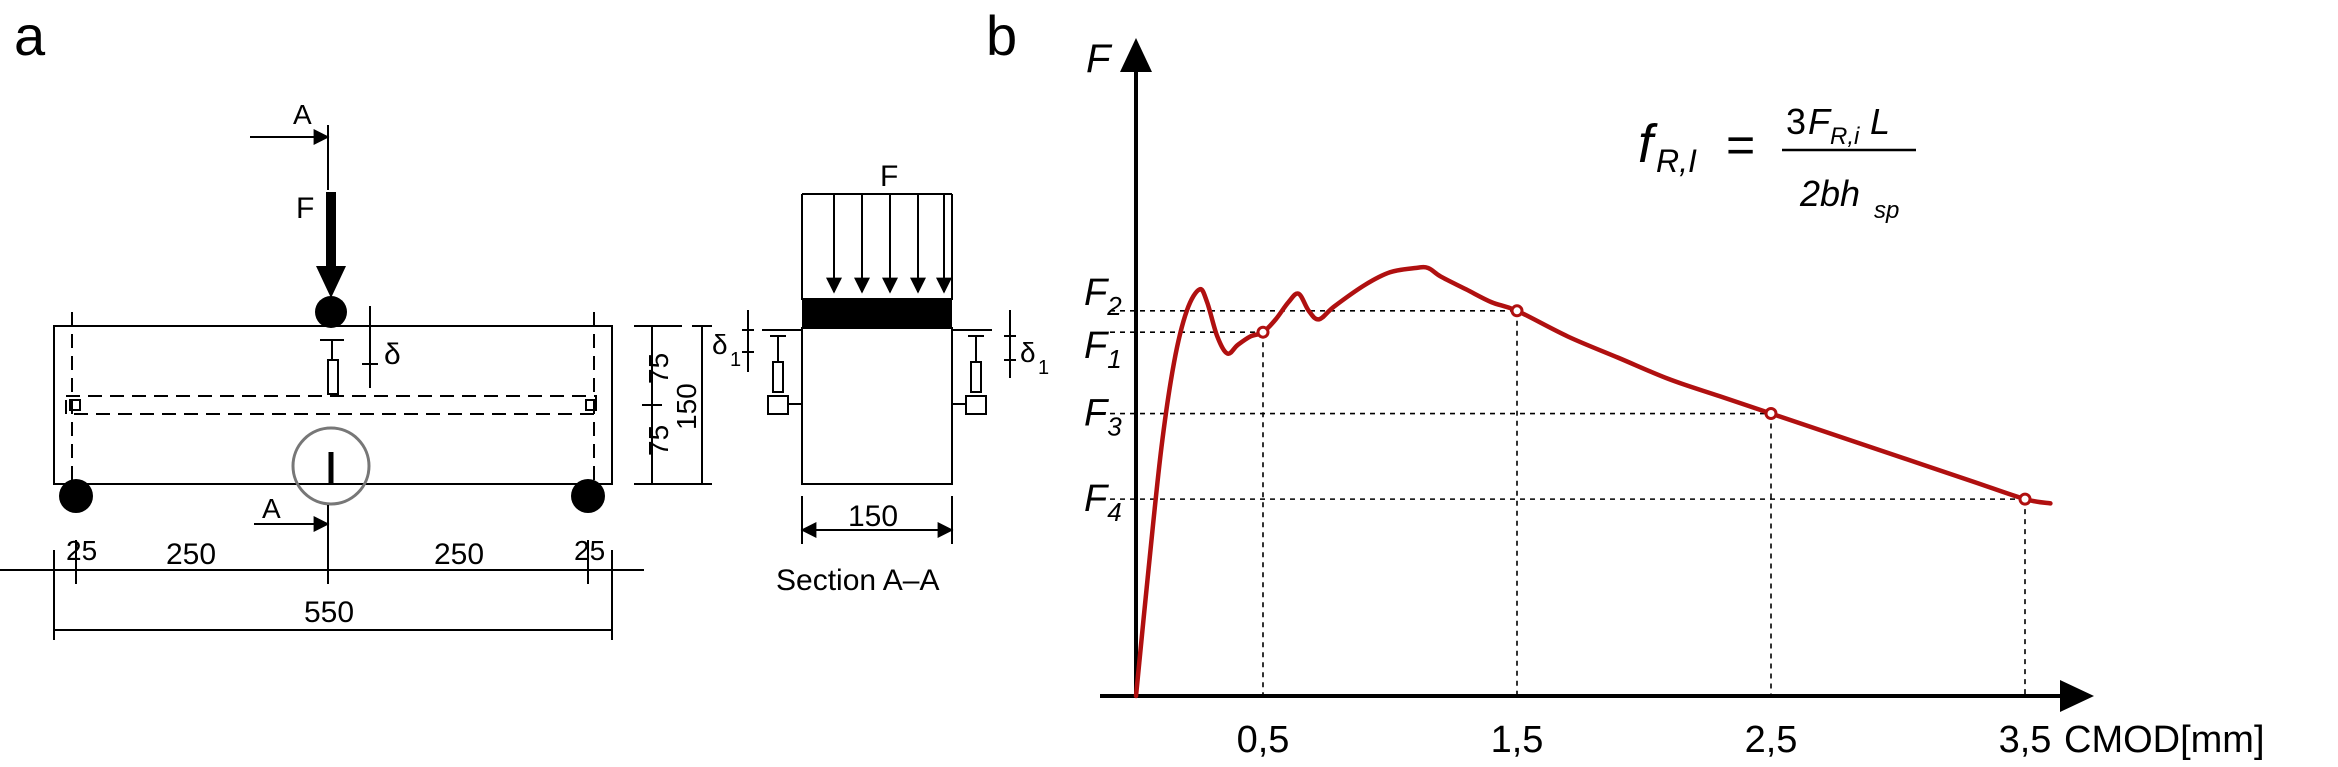 The image size is (2338, 767). Describe the element at coordinates (459, 554) in the screenshot. I see `dim-250-right: 250` at that location.